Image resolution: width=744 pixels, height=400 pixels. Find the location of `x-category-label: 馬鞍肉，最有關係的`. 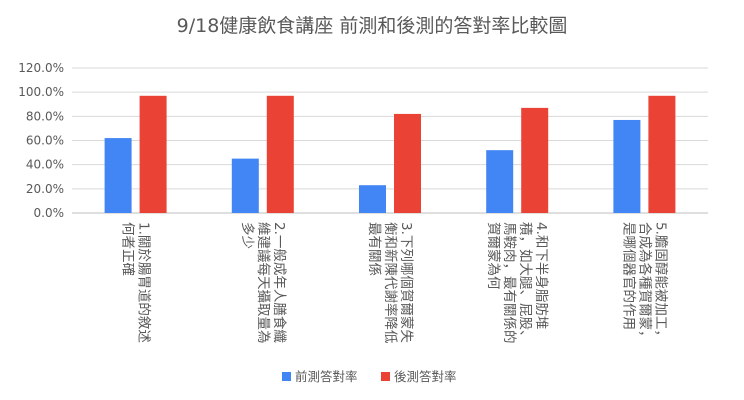

x-category-label: 馬鞍肉，最有關係的 is located at coordinates (509, 283).